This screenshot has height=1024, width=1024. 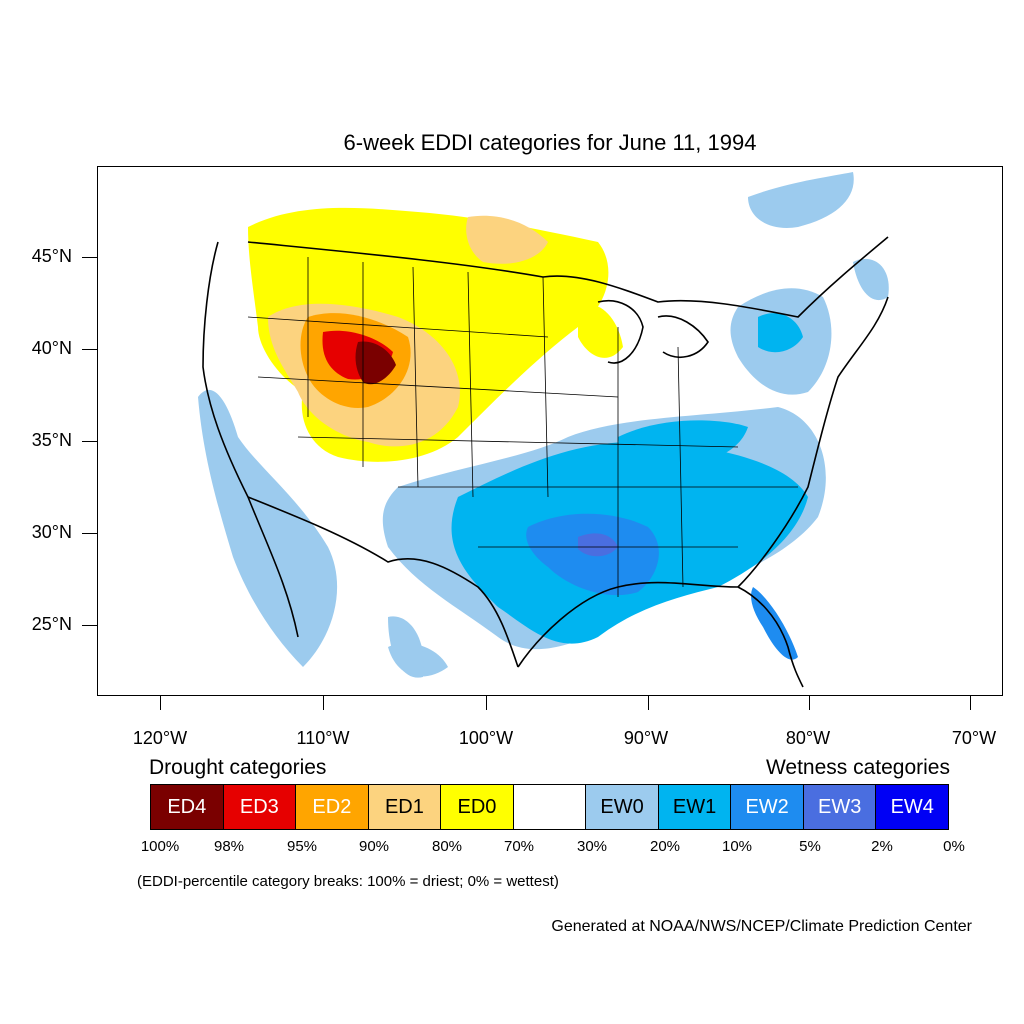 I want to click on ed4-wyoming-core, so click(x=375, y=363).